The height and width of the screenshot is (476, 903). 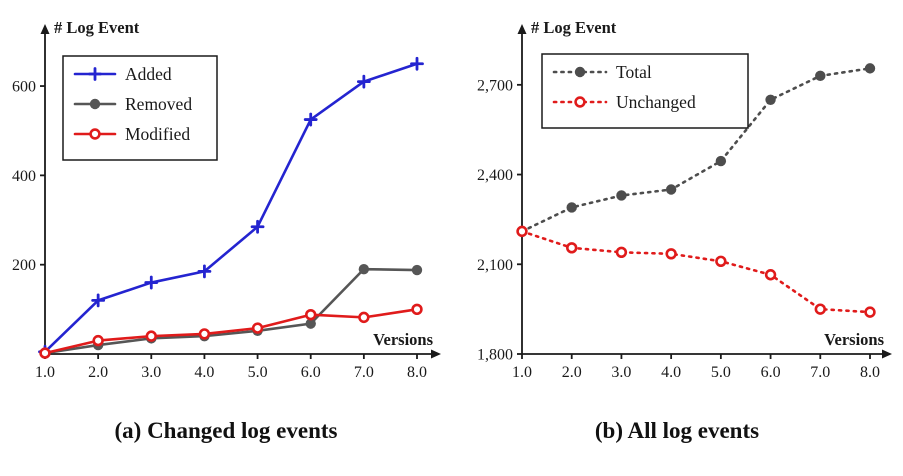 What do you see at coordinates (157, 134) in the screenshot?
I see `svg-text: Modified` at bounding box center [157, 134].